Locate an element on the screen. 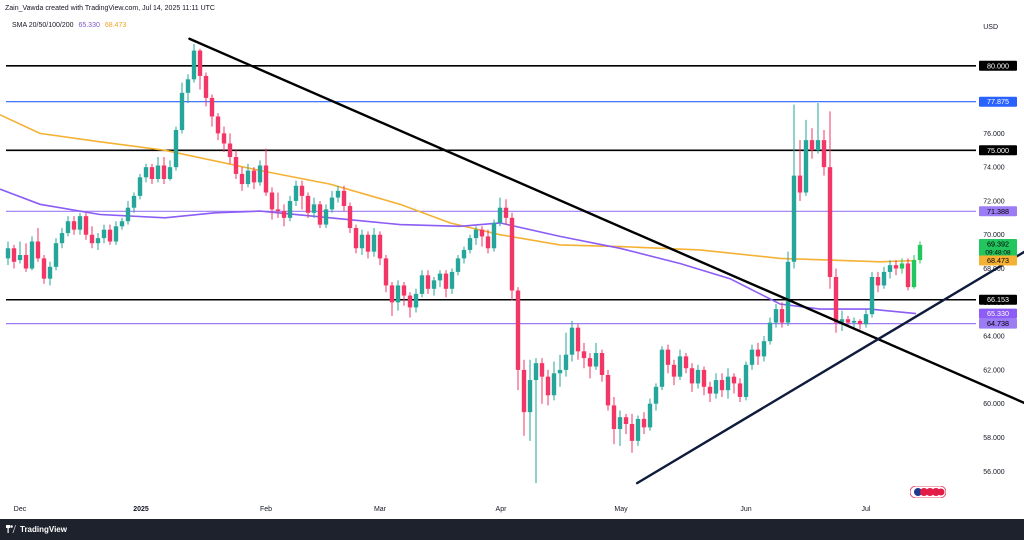 The height and width of the screenshot is (540, 1024). us-flag-icon is located at coordinates (928, 492).